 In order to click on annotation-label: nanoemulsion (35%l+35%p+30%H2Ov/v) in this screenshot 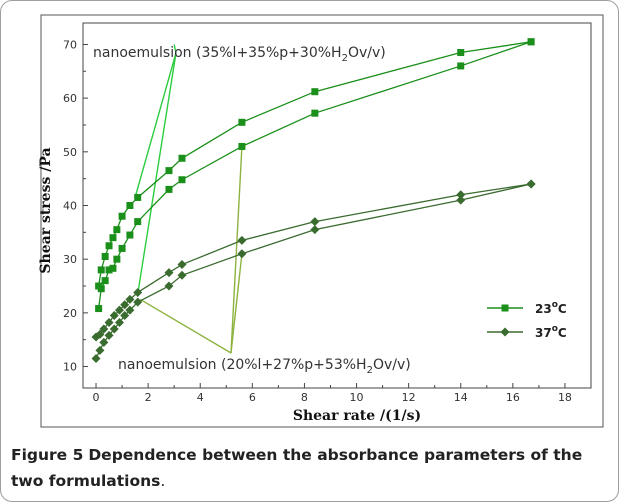, I will do `click(239, 54)`.